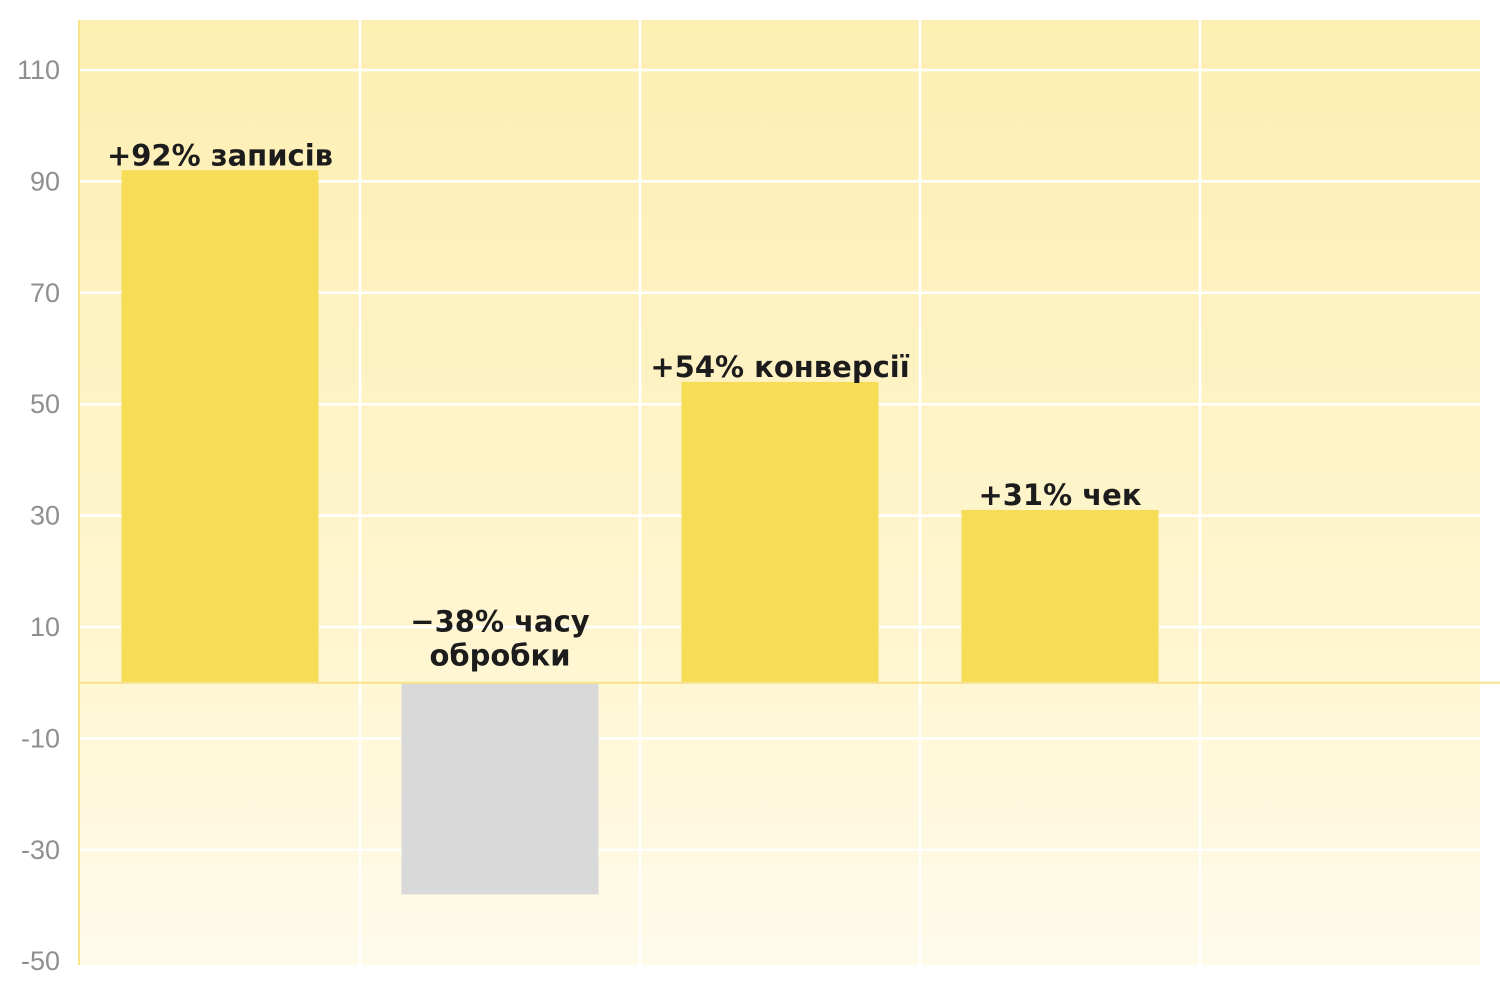 This screenshot has height=1000, width=1500. I want to click on y-tick-label: 50, so click(45, 404).